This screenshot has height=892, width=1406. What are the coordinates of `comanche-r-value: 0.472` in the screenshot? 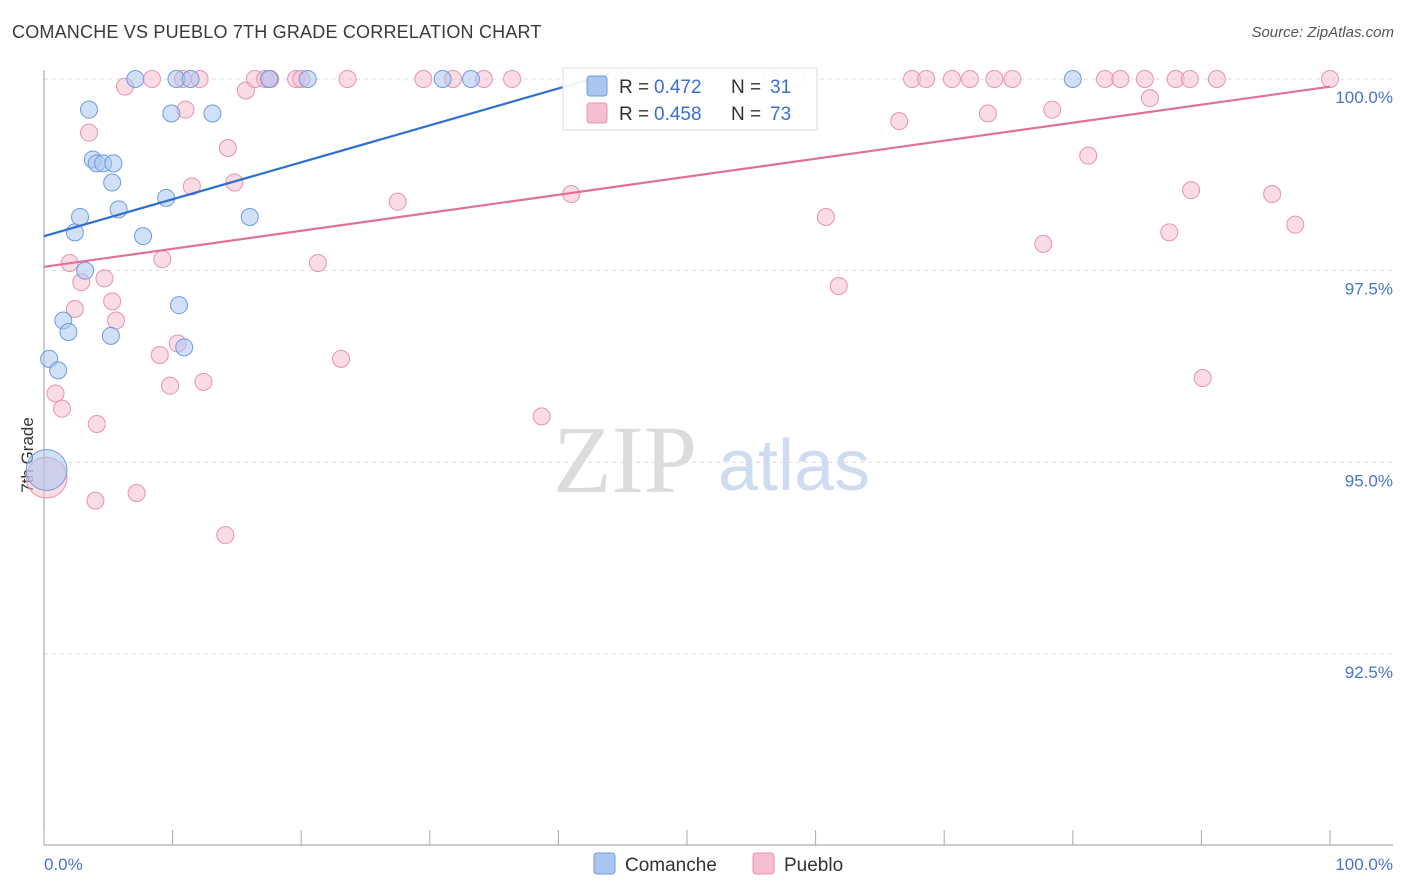 It's located at (678, 87).